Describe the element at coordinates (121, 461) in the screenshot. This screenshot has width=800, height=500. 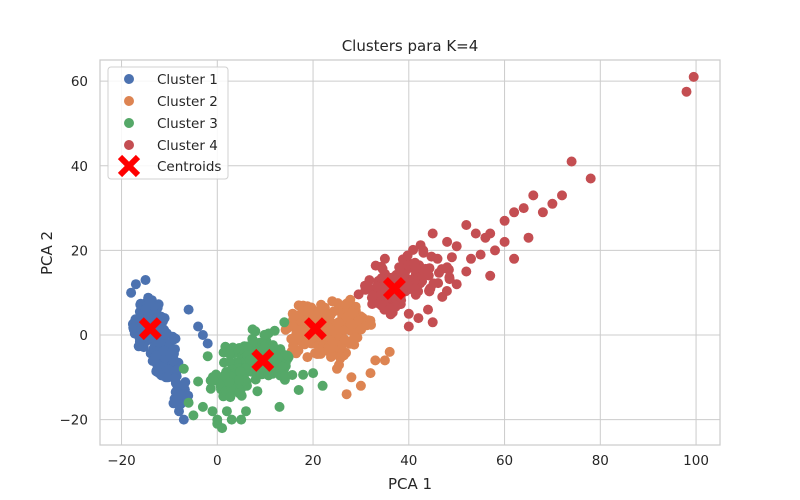
I see `x-tick-label: −20` at that location.